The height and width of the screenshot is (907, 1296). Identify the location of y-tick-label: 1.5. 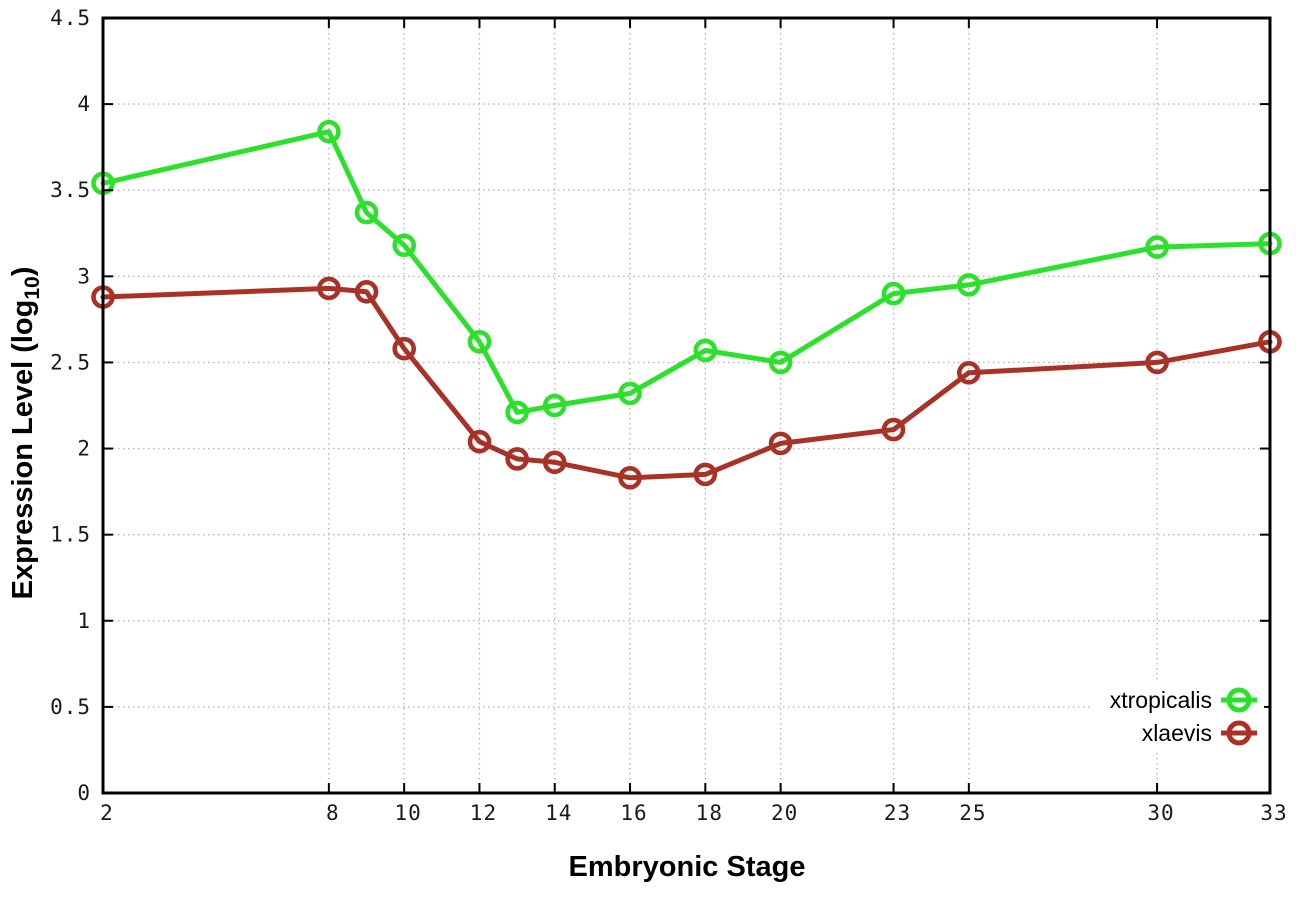
(70, 535).